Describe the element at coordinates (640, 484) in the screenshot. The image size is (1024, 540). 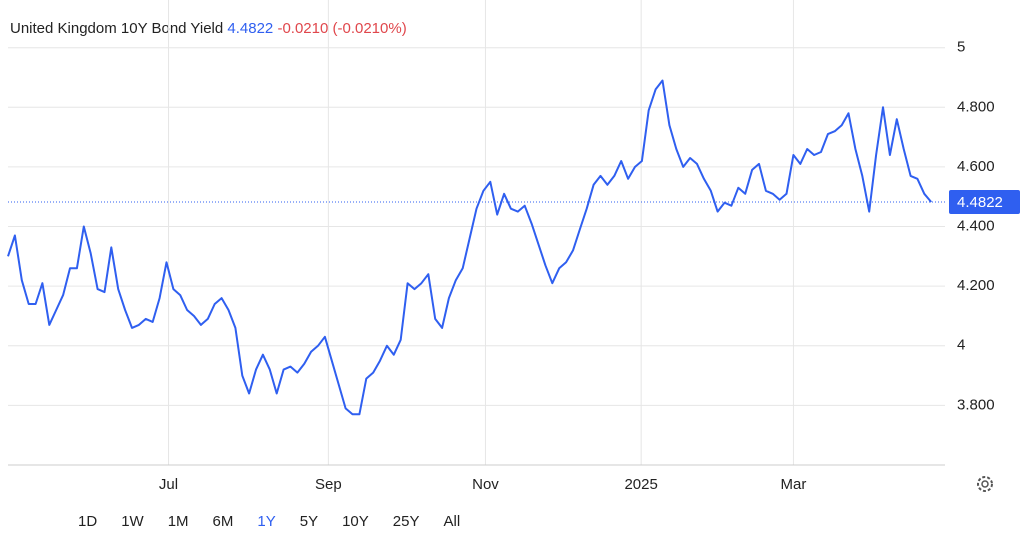
I see `x-tick-label: 2025` at that location.